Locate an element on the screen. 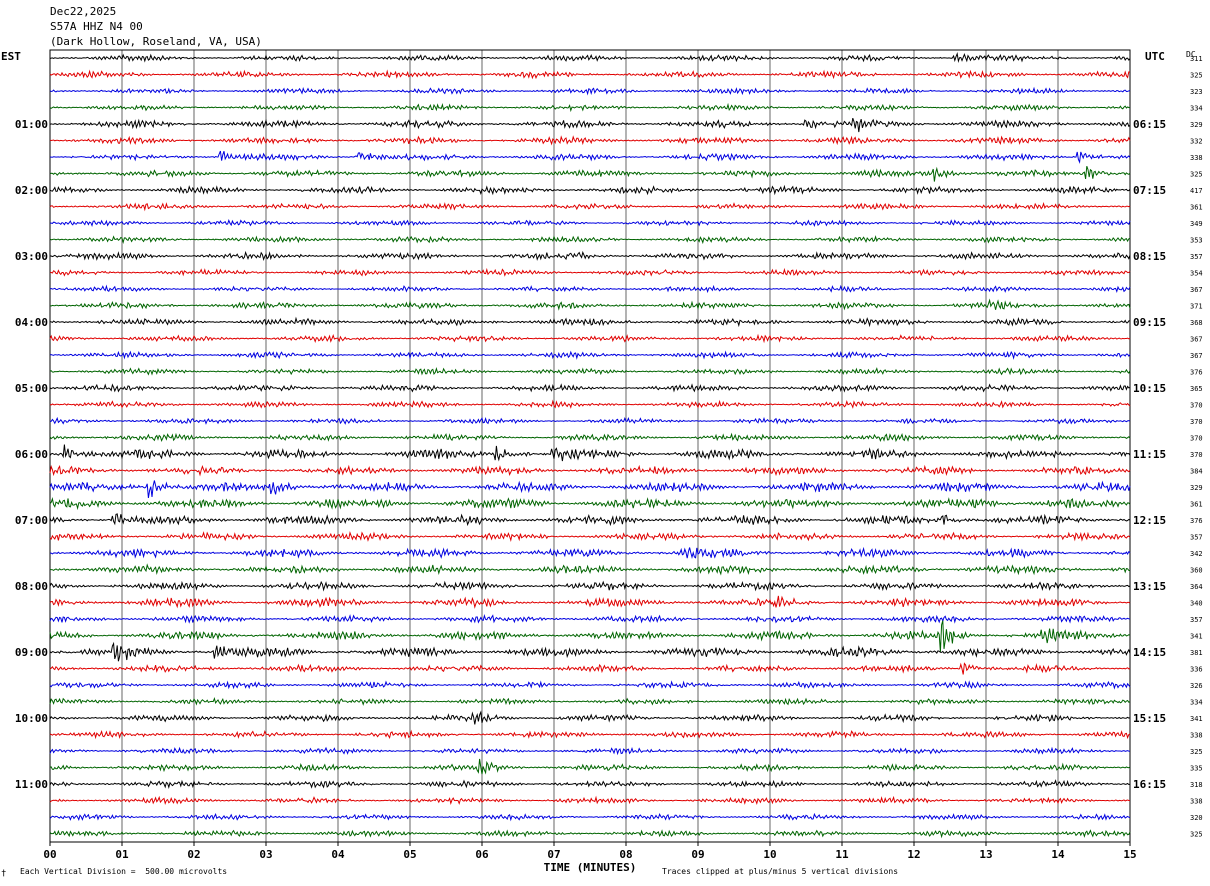 This screenshot has height=886, width=1210. dc-offset-value: 326 is located at coordinates (1196, 686).